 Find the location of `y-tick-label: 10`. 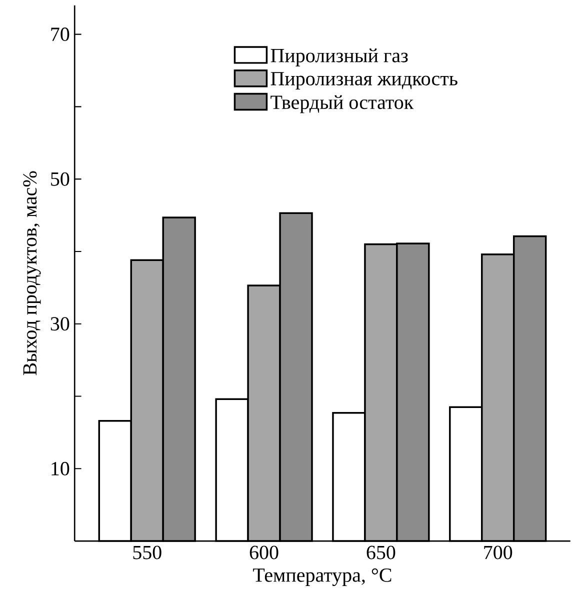

y-tick-label: 10 is located at coordinates (61, 469).